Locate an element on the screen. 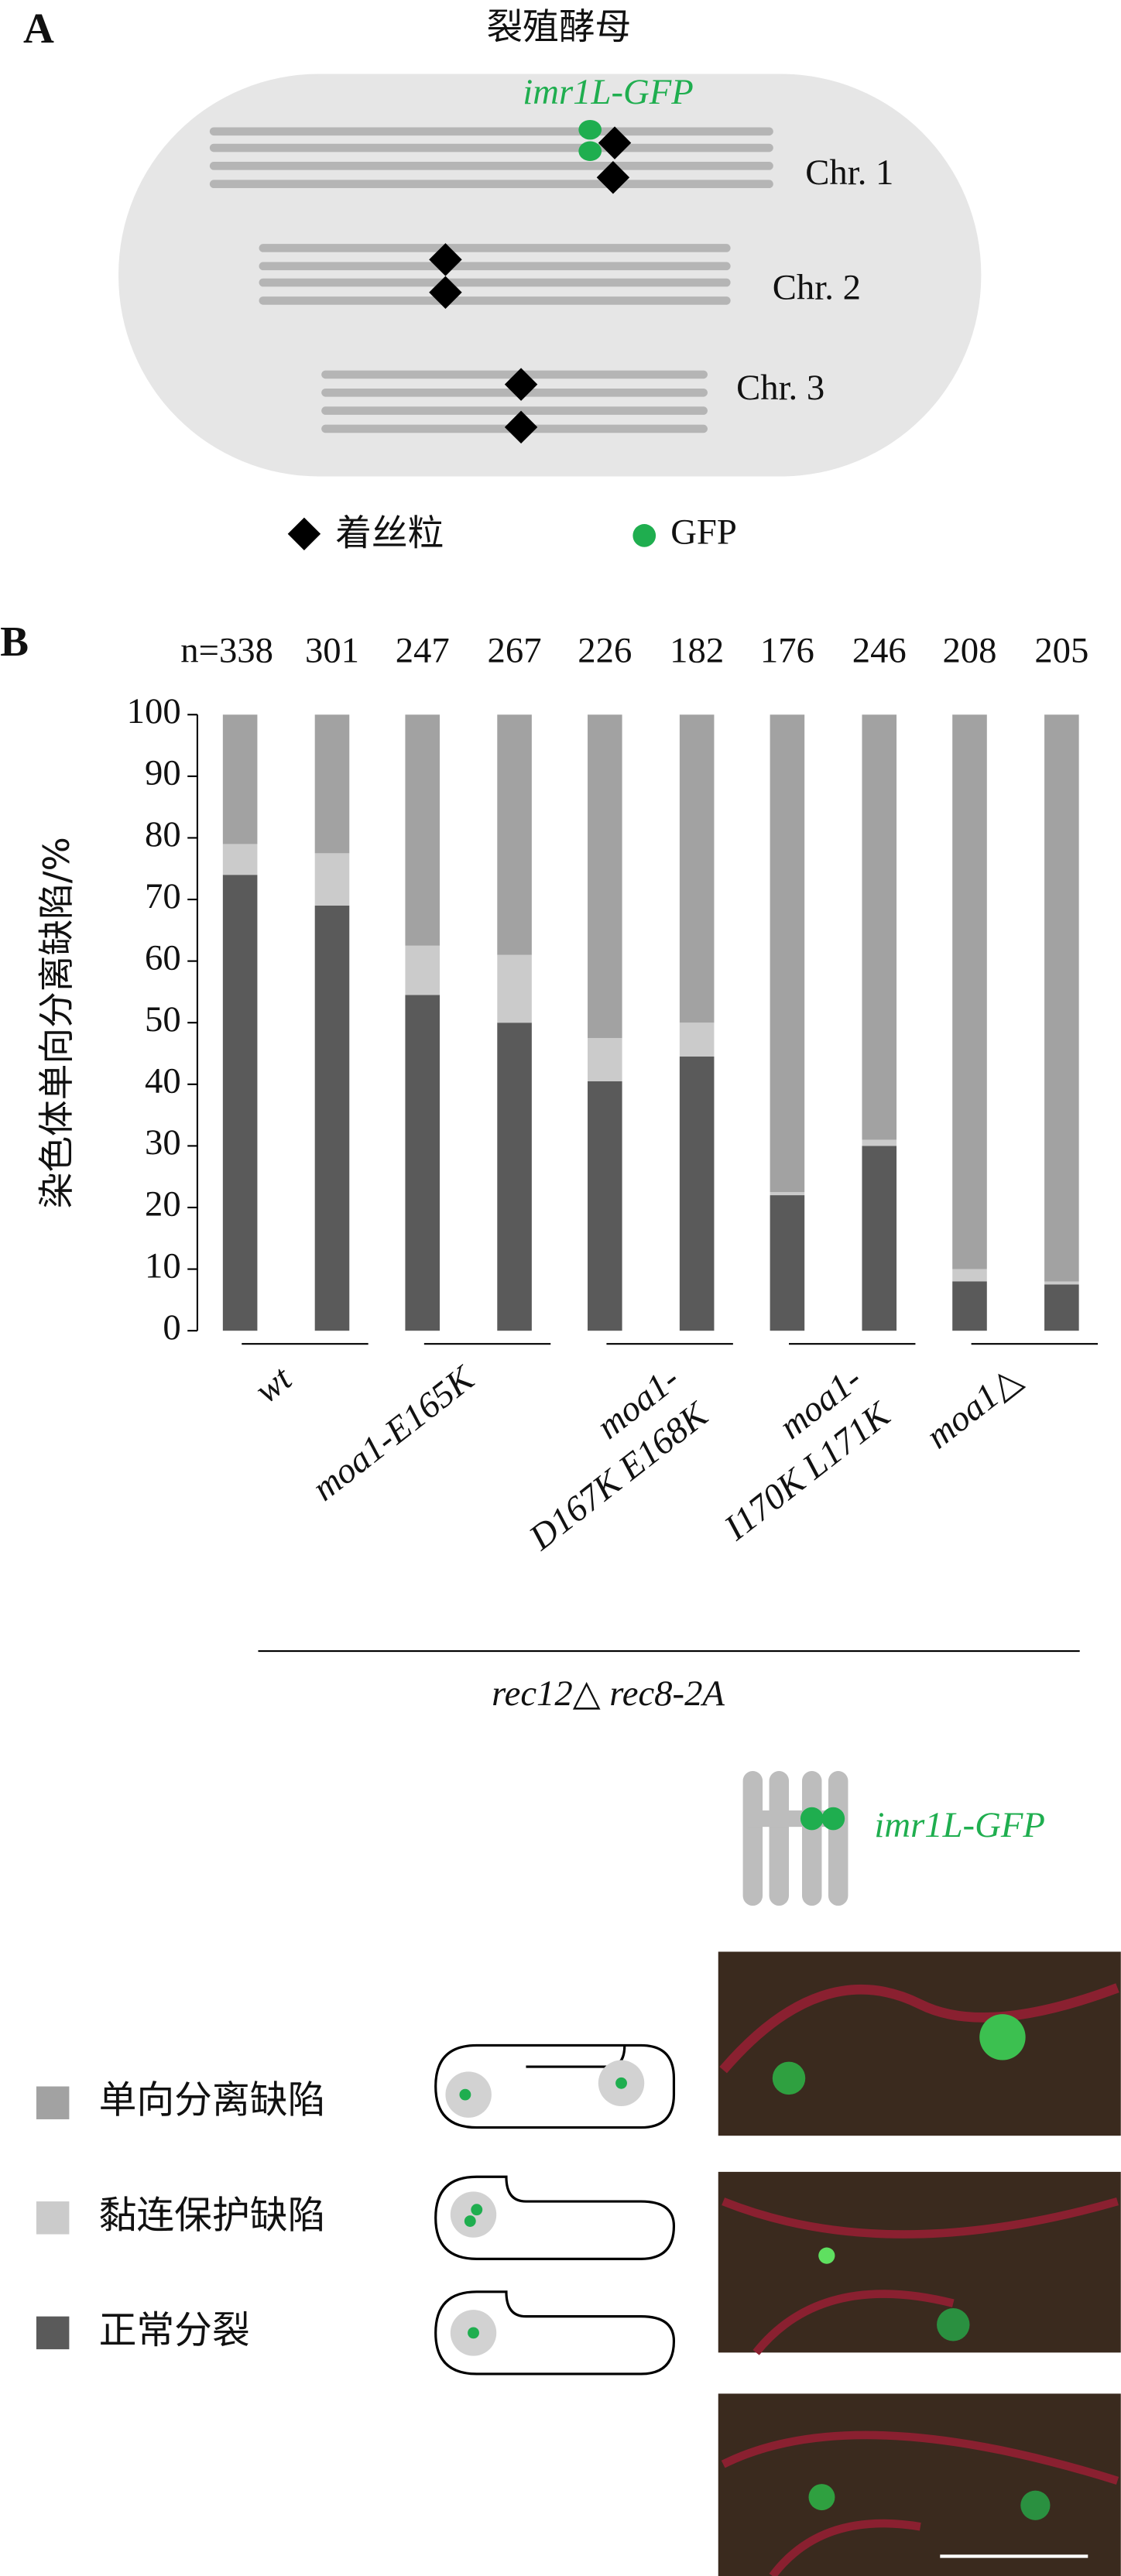 Image resolution: width=1121 pixels, height=2576 pixels. group-label-line: wt is located at coordinates (273, 1384).